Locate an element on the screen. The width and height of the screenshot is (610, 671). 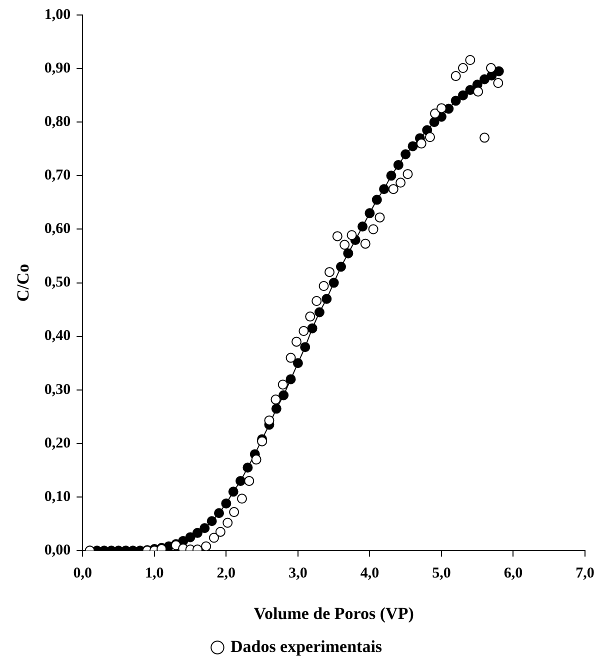
x-tick-label: 0,0 is located at coordinates (82, 573).